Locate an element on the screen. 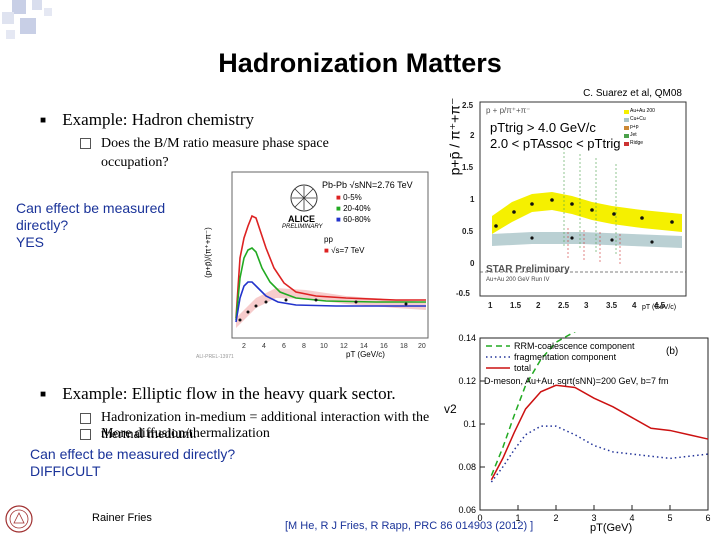  star-xtick: 1.5 is located at coordinates (516, 305).